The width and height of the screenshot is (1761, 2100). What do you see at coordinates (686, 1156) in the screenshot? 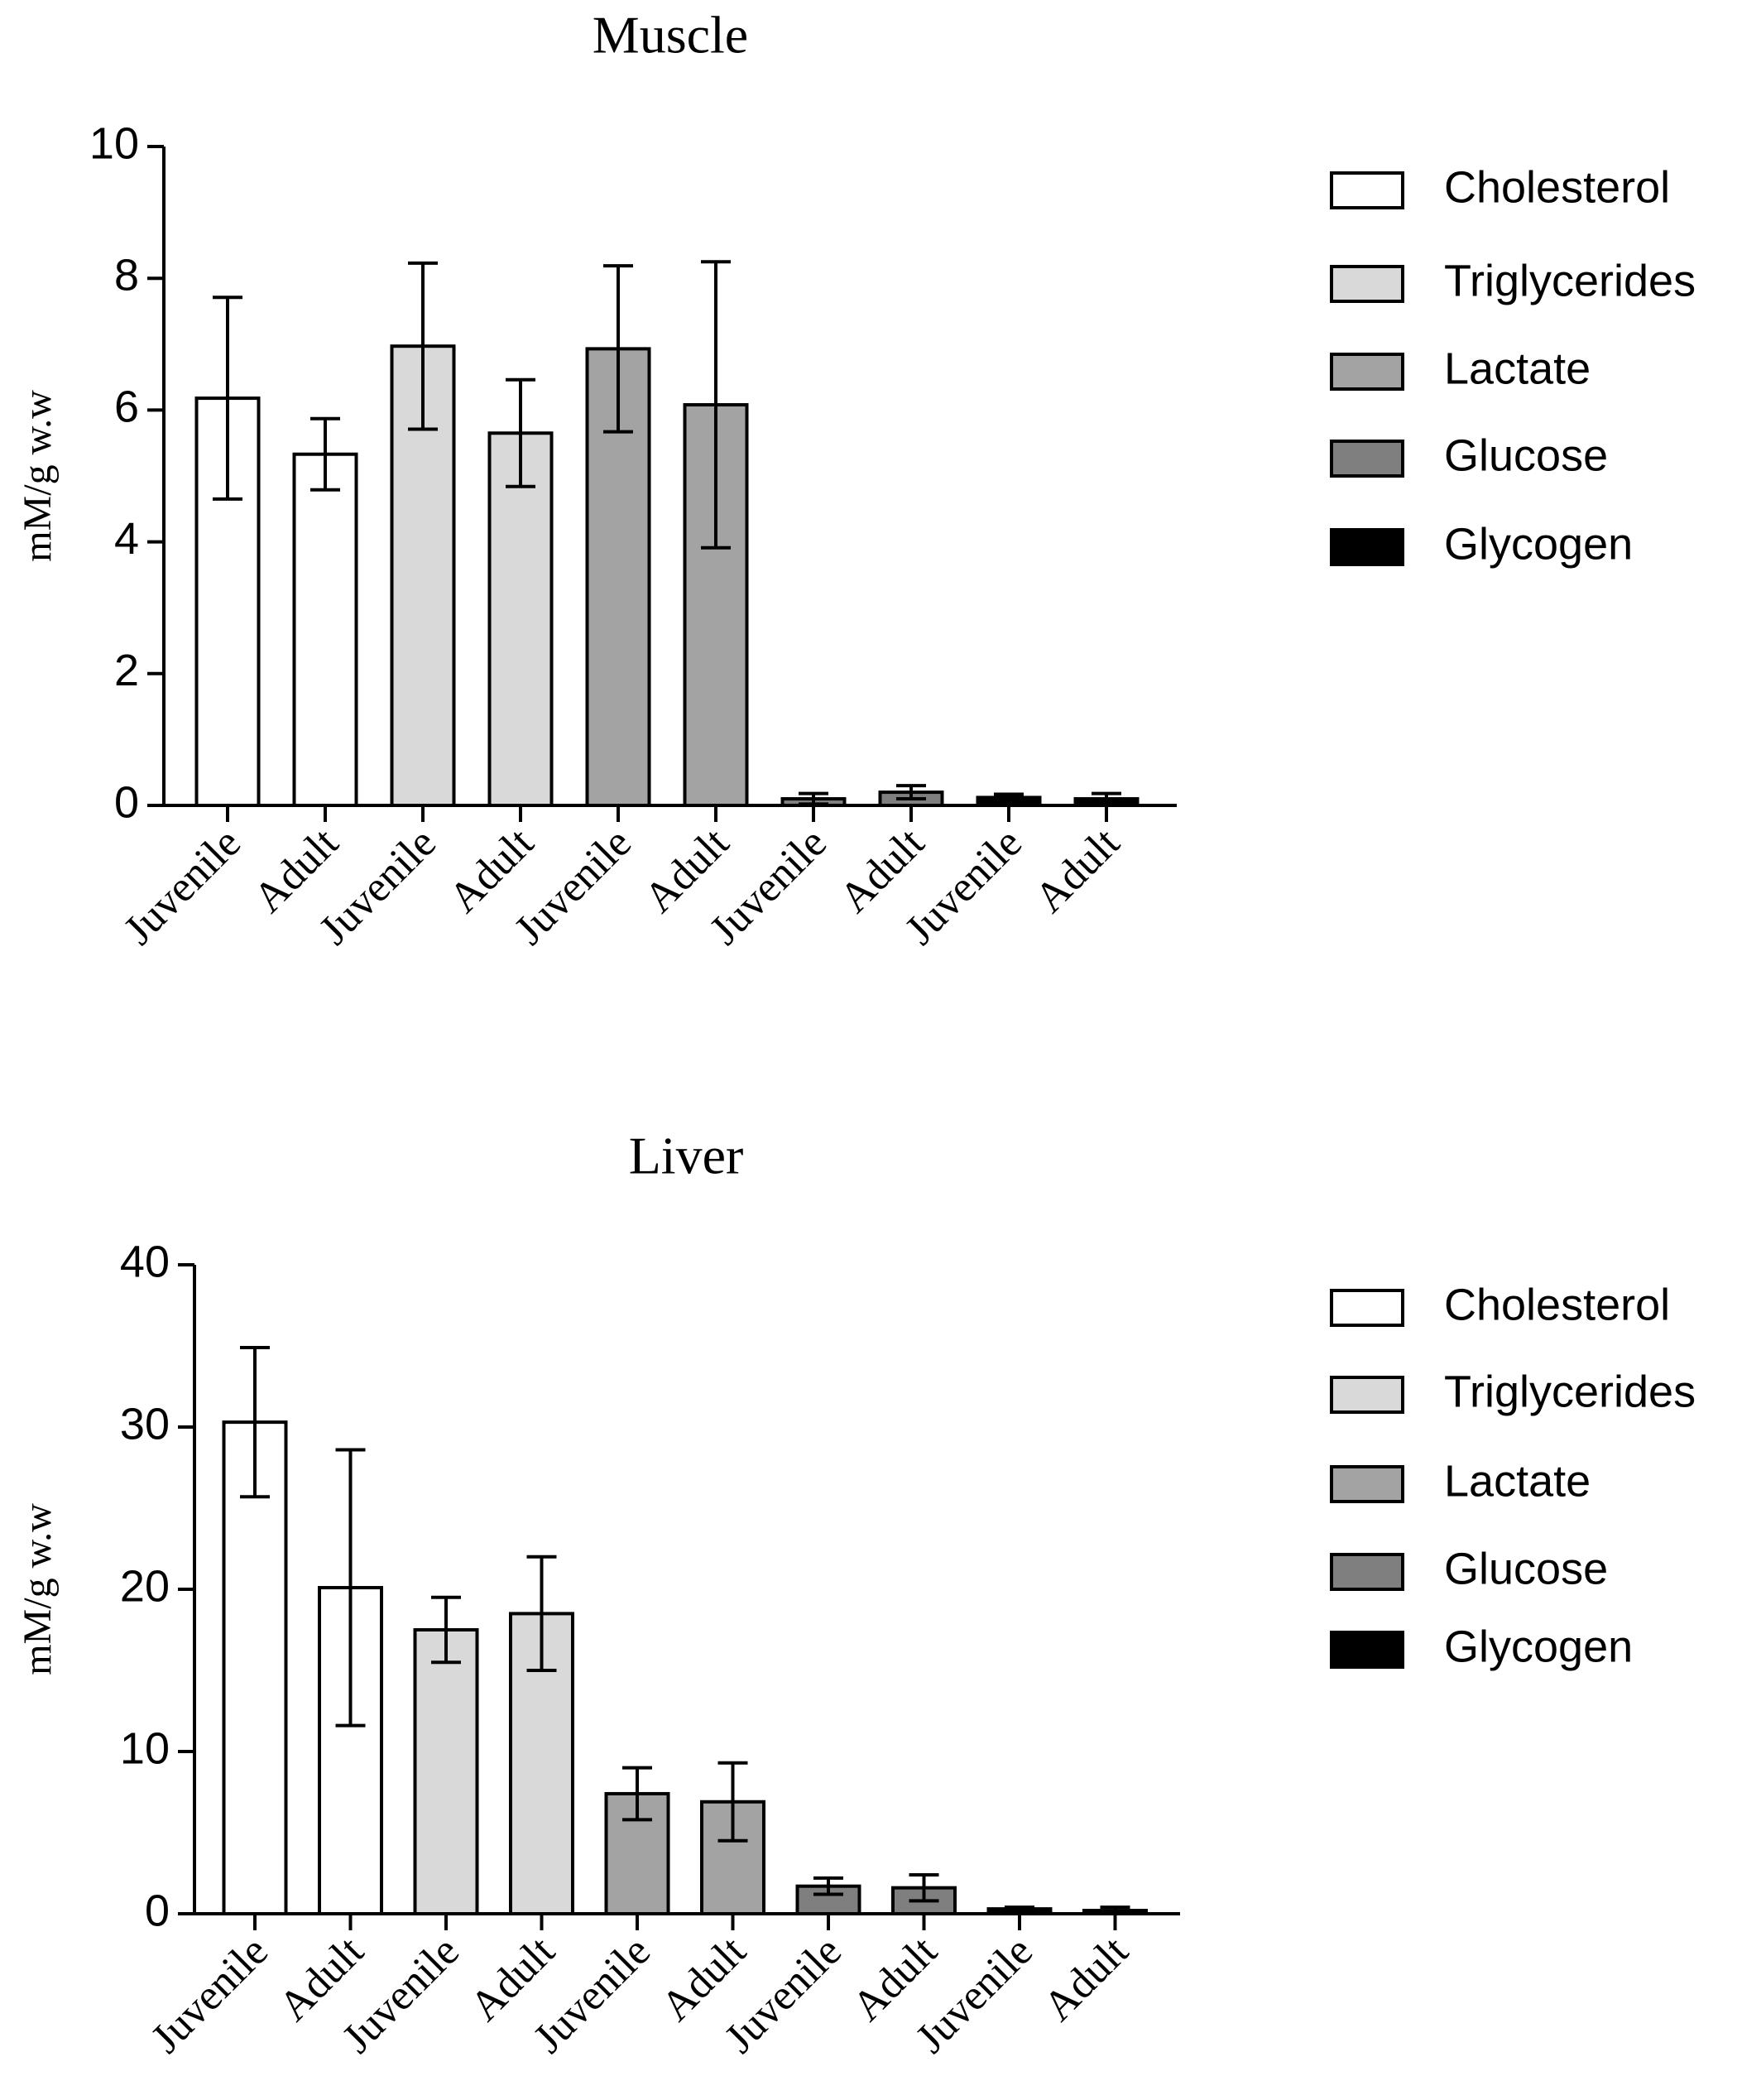
I see `chart-title: Liver` at bounding box center [686, 1156].